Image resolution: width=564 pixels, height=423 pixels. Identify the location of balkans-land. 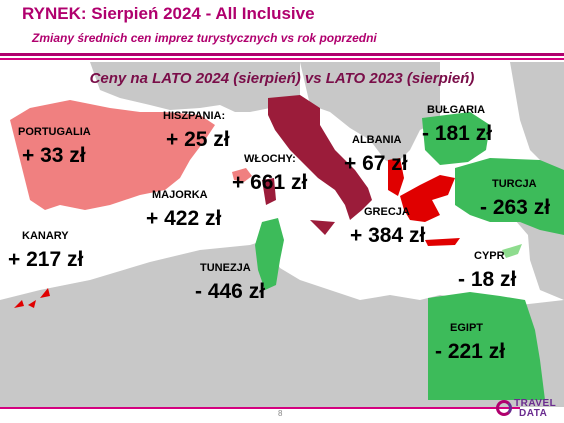
(370, 113).